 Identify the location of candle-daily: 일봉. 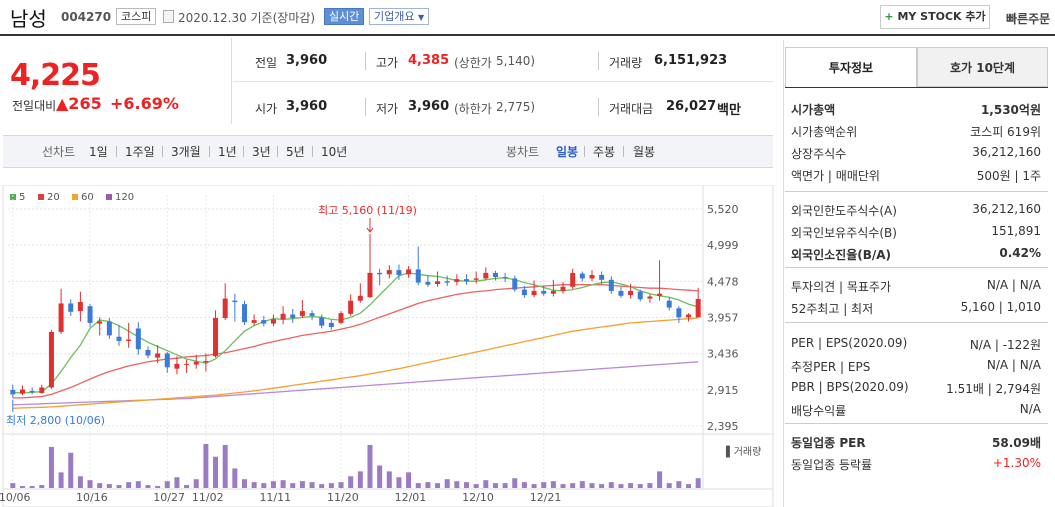
(567, 152).